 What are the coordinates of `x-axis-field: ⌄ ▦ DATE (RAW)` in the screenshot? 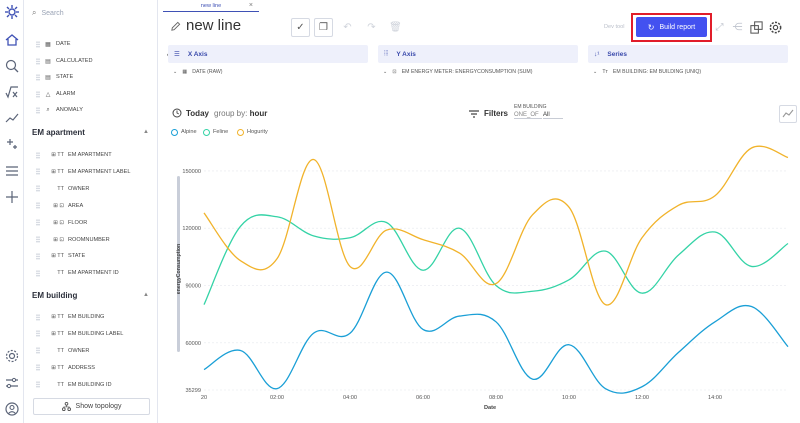 It's located at (198, 72).